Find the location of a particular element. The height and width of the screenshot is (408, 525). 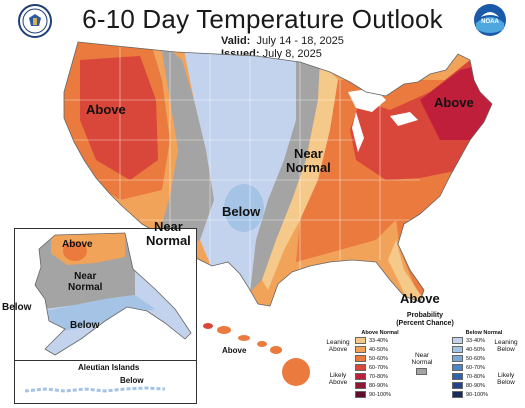

label-near-normal-central: Near Normal is located at coordinates (308, 161).